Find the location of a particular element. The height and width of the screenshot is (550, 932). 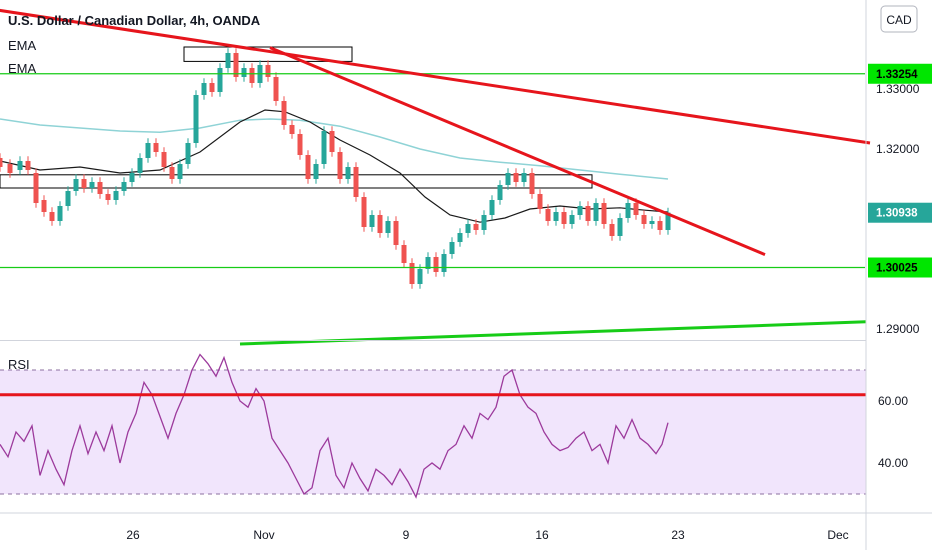

price-tick-label: 1.29000 is located at coordinates (898, 329).